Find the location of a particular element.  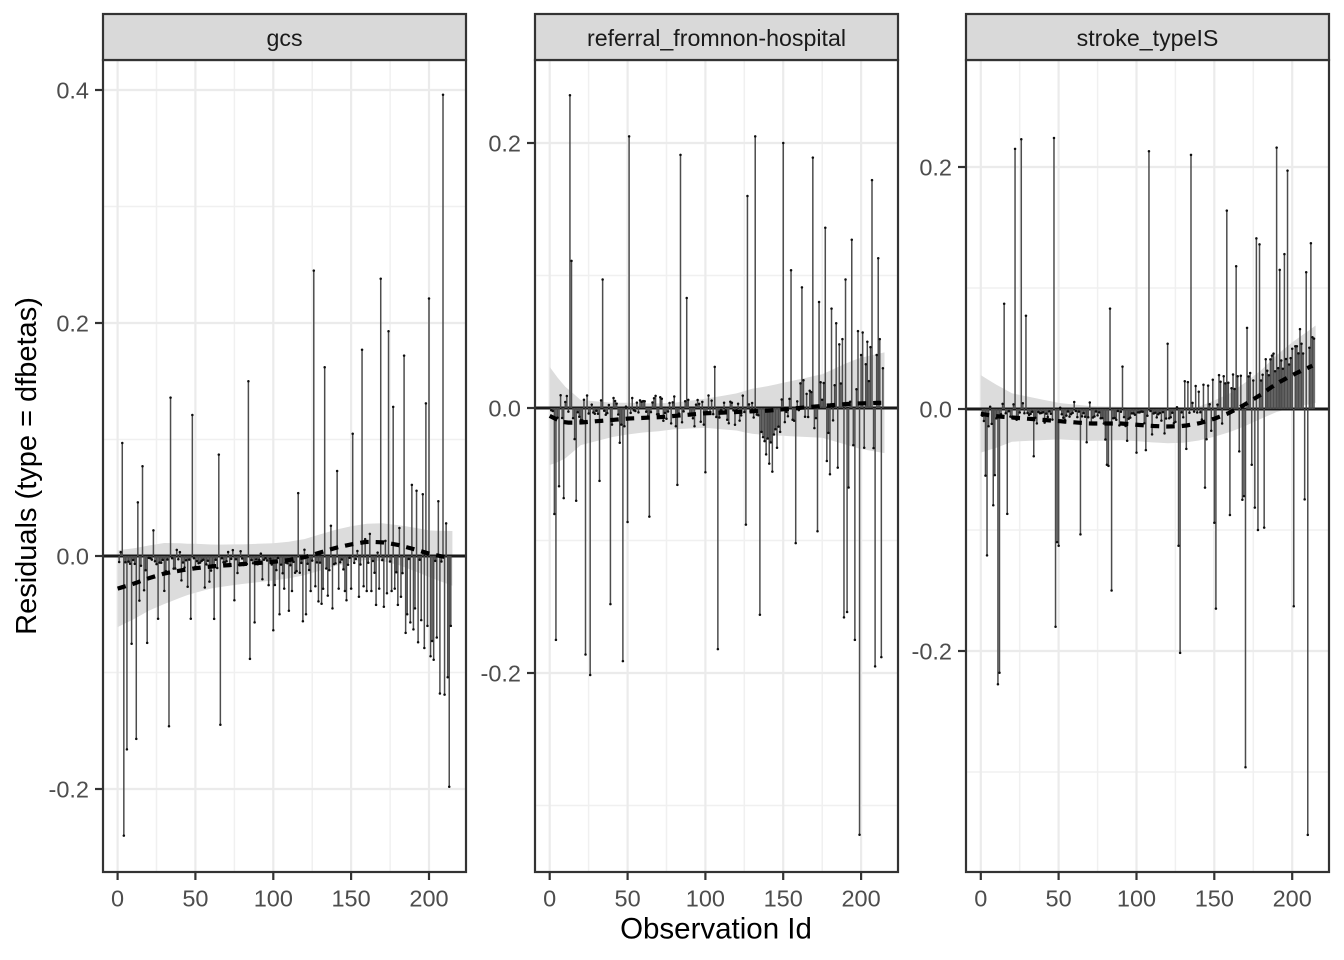

svg-text: gcs is located at coordinates (284, 38).